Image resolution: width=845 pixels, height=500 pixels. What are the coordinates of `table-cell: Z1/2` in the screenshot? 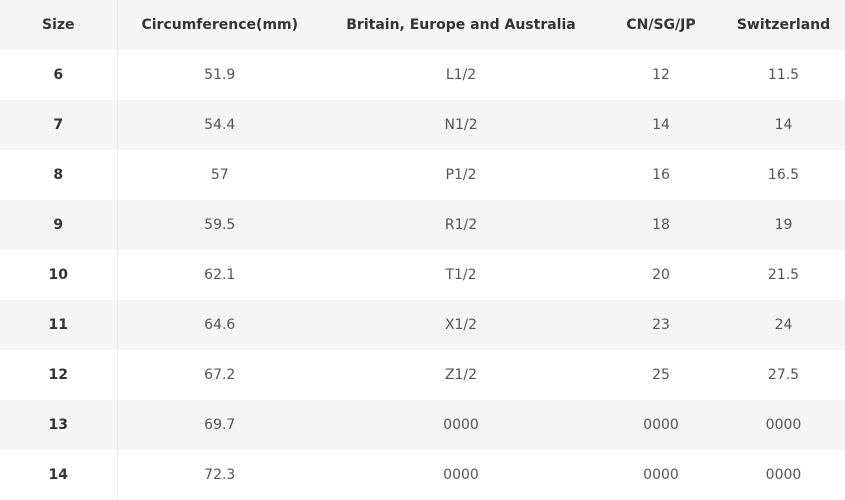 It's located at (461, 375).